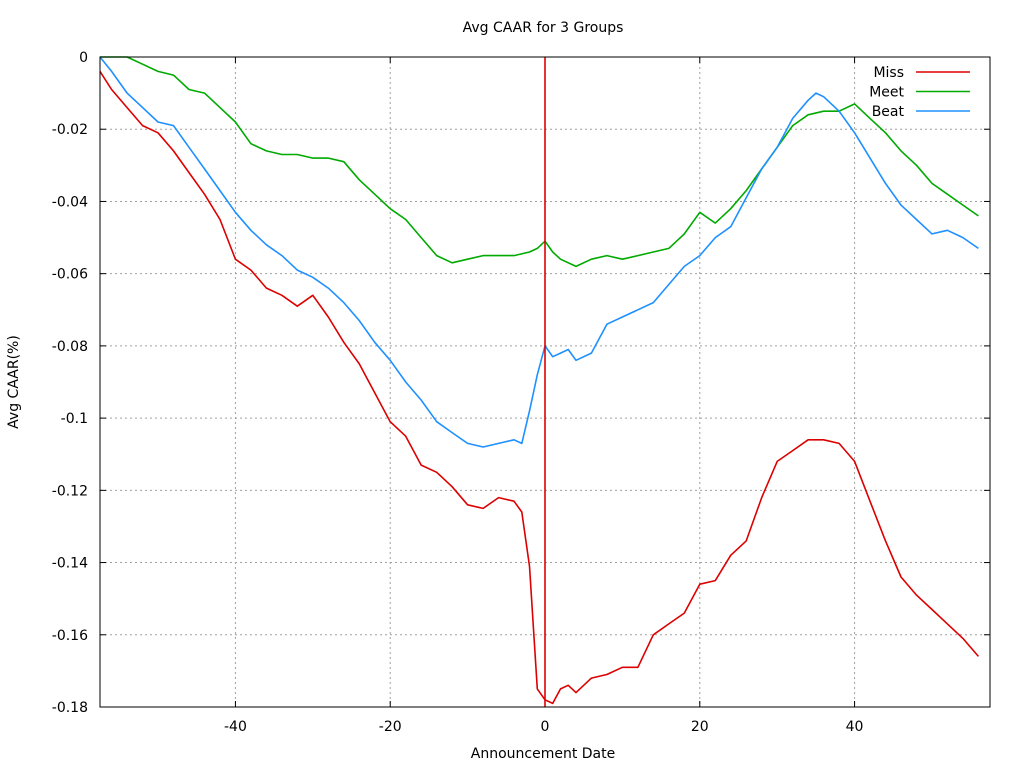 This screenshot has width=1024, height=768. I want to click on x-axis-label: Announcement Date, so click(543, 754).